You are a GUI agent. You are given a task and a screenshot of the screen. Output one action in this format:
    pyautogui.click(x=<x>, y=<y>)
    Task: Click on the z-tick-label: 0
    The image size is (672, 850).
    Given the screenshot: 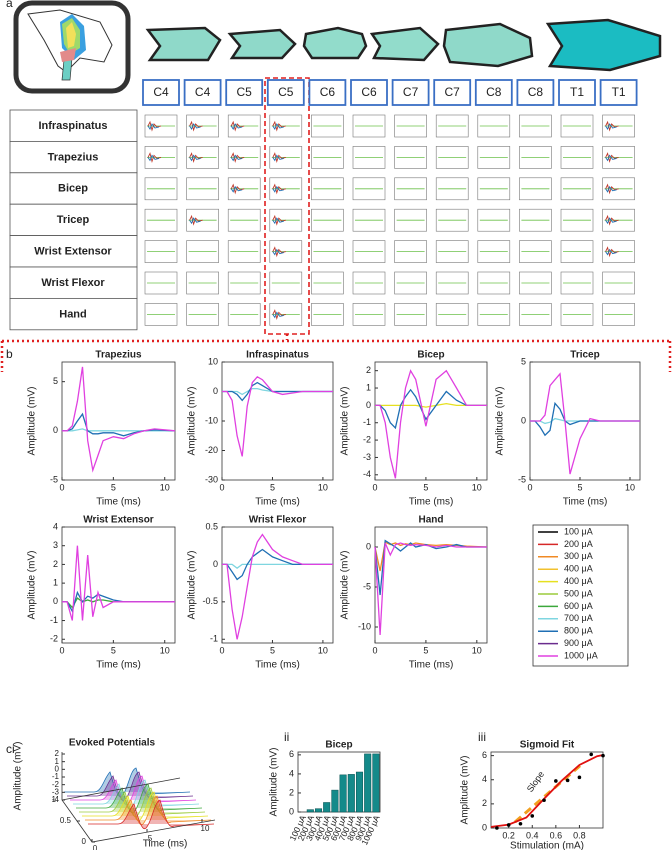 What is the action you would take?
    pyautogui.click(x=84, y=841)
    